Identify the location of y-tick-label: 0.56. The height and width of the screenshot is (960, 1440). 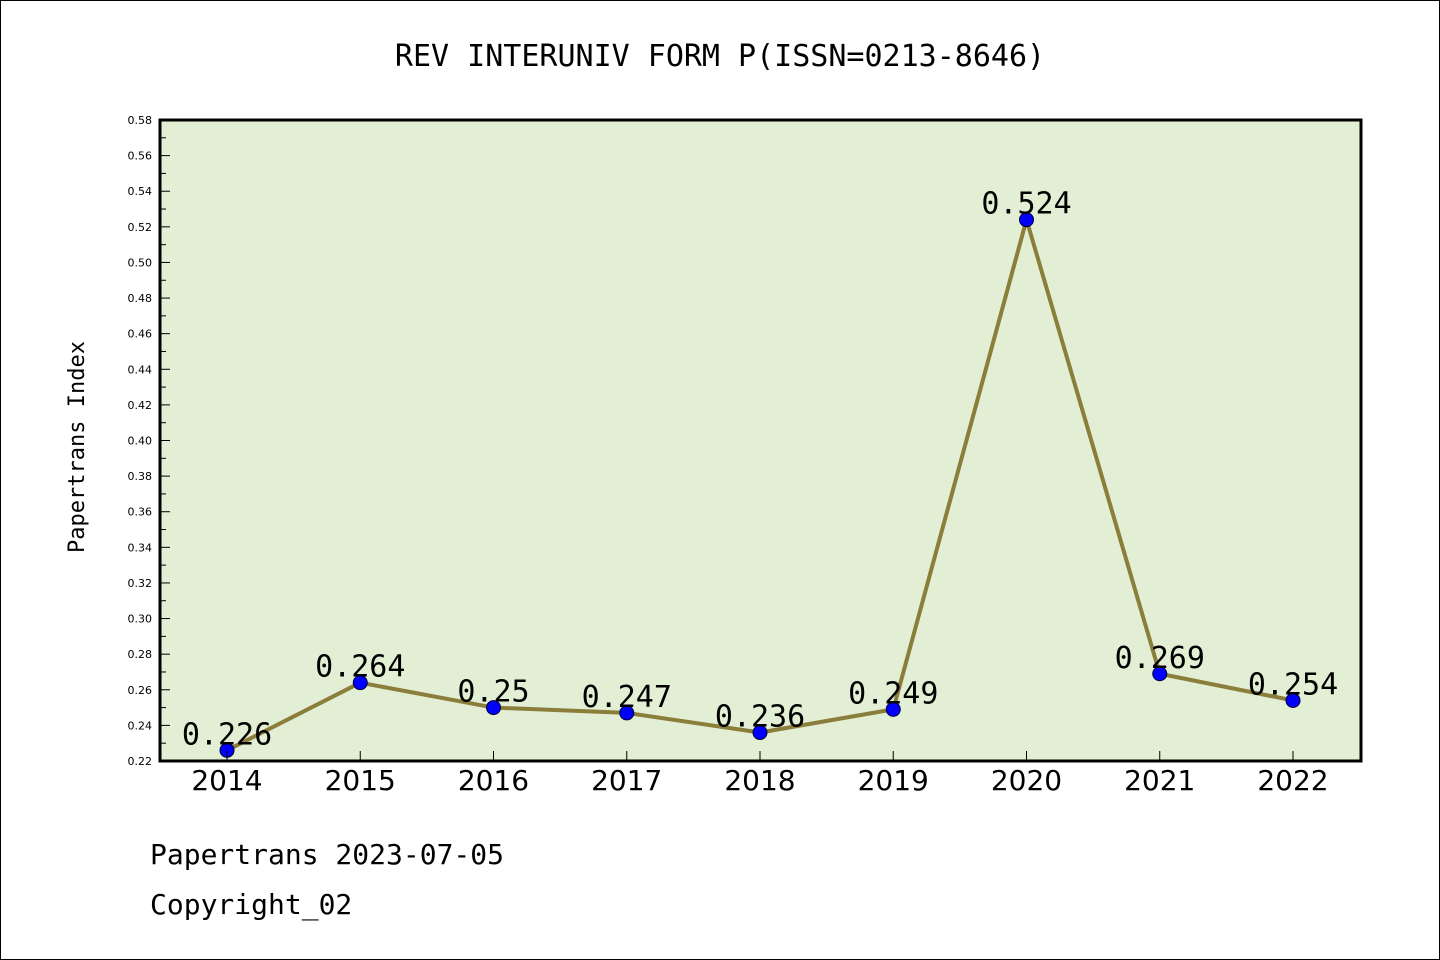
(140, 156).